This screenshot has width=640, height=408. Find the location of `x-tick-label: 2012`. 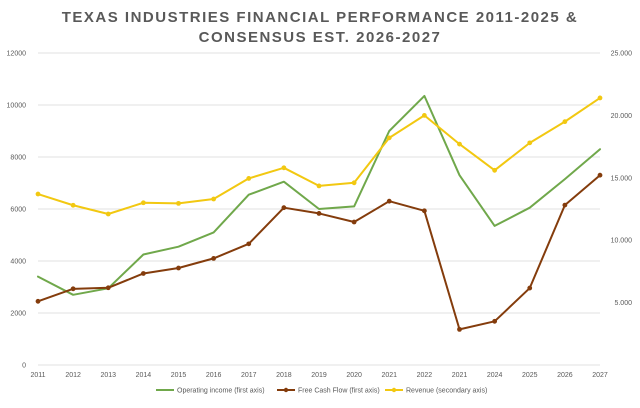

x-tick-label: 2012 is located at coordinates (73, 375).